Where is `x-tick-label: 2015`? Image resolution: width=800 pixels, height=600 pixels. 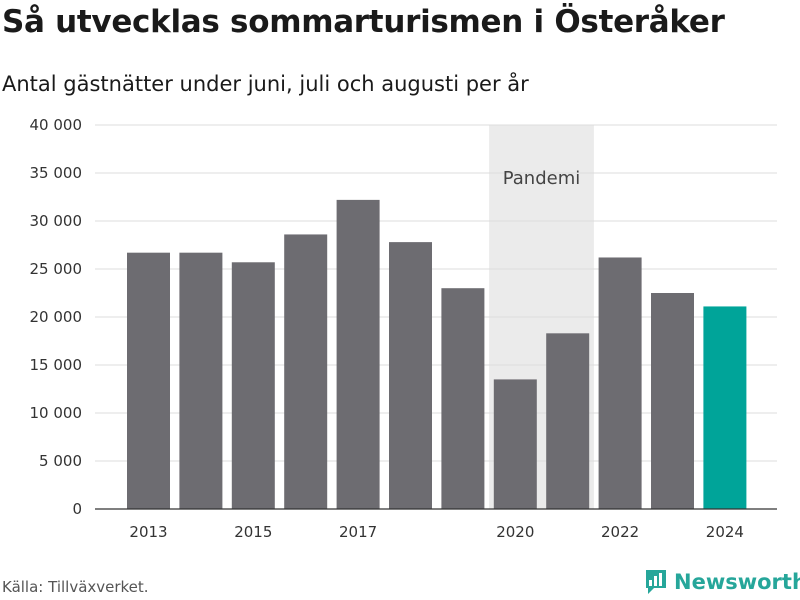 x-tick-label: 2015 is located at coordinates (253, 532).